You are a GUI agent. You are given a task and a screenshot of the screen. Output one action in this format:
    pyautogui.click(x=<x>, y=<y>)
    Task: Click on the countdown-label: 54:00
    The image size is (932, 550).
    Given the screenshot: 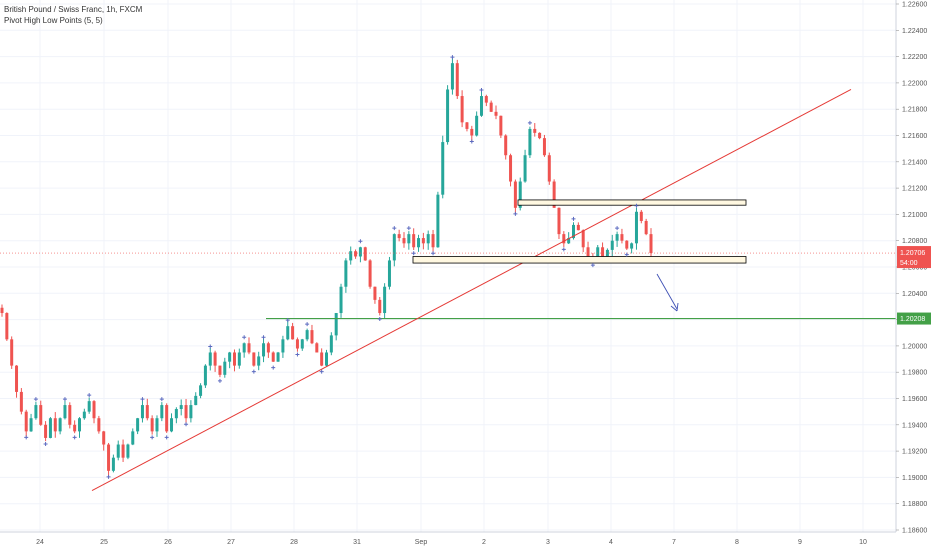 What is the action you would take?
    pyautogui.click(x=909, y=263)
    